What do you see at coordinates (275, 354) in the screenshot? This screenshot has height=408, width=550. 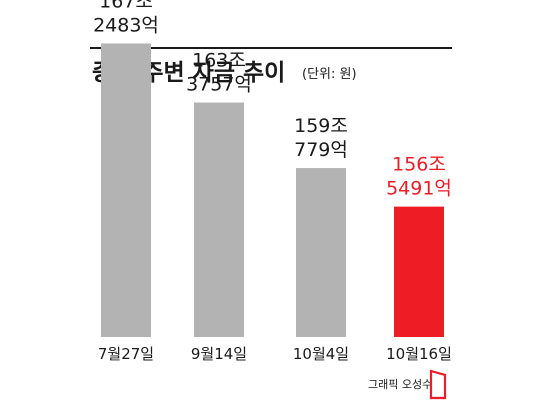 I see `category-labels-group: 7월27일 9월14일 10월4일 10월16일` at bounding box center [275, 354].